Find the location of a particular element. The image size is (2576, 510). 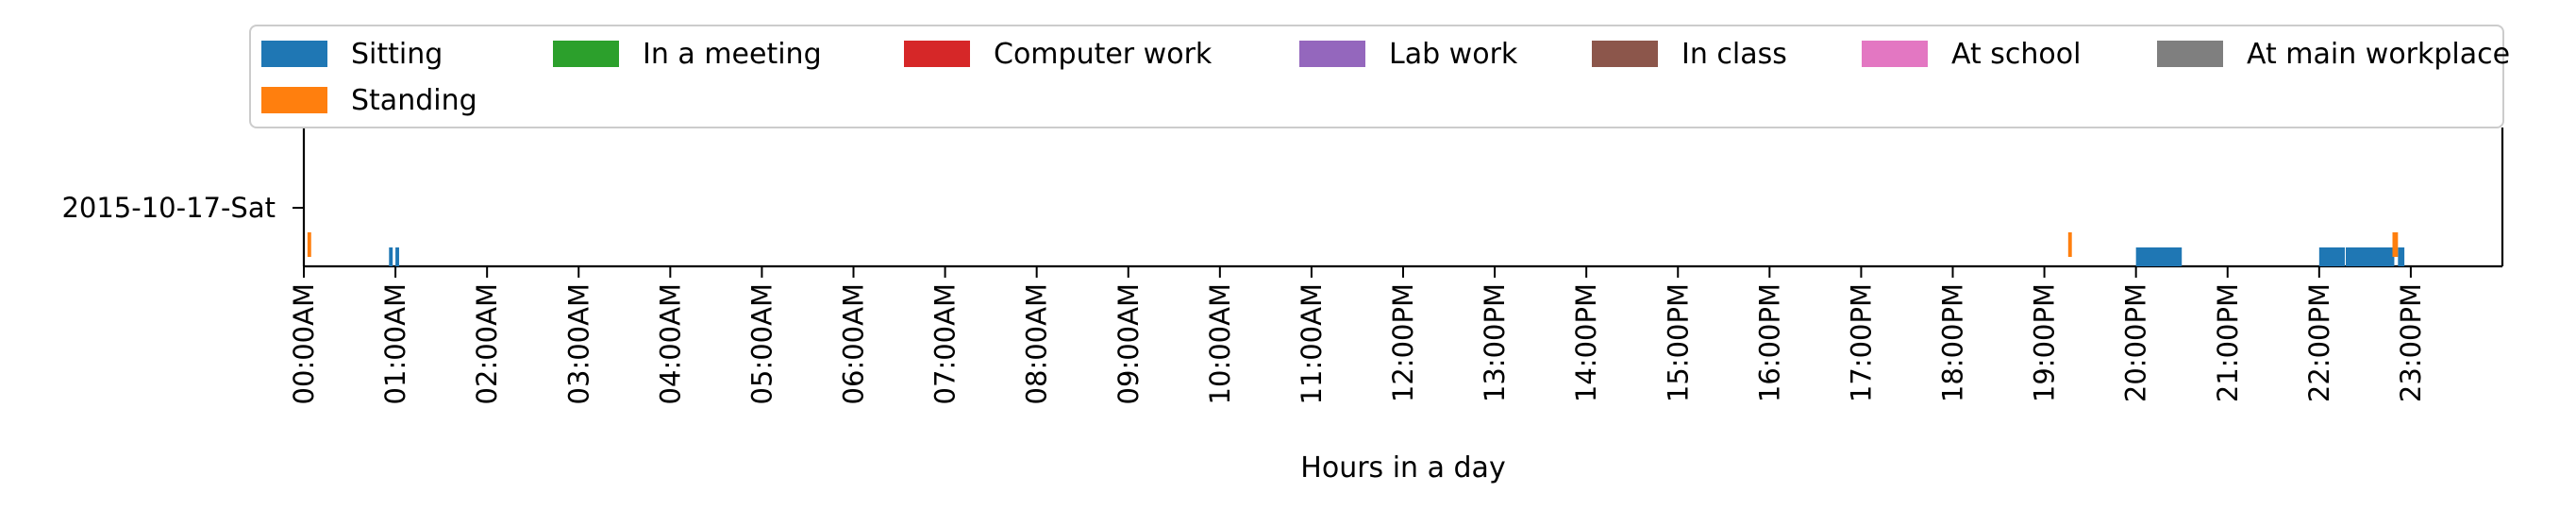

x-tick-label: 11:00AM is located at coordinates (1312, 343).